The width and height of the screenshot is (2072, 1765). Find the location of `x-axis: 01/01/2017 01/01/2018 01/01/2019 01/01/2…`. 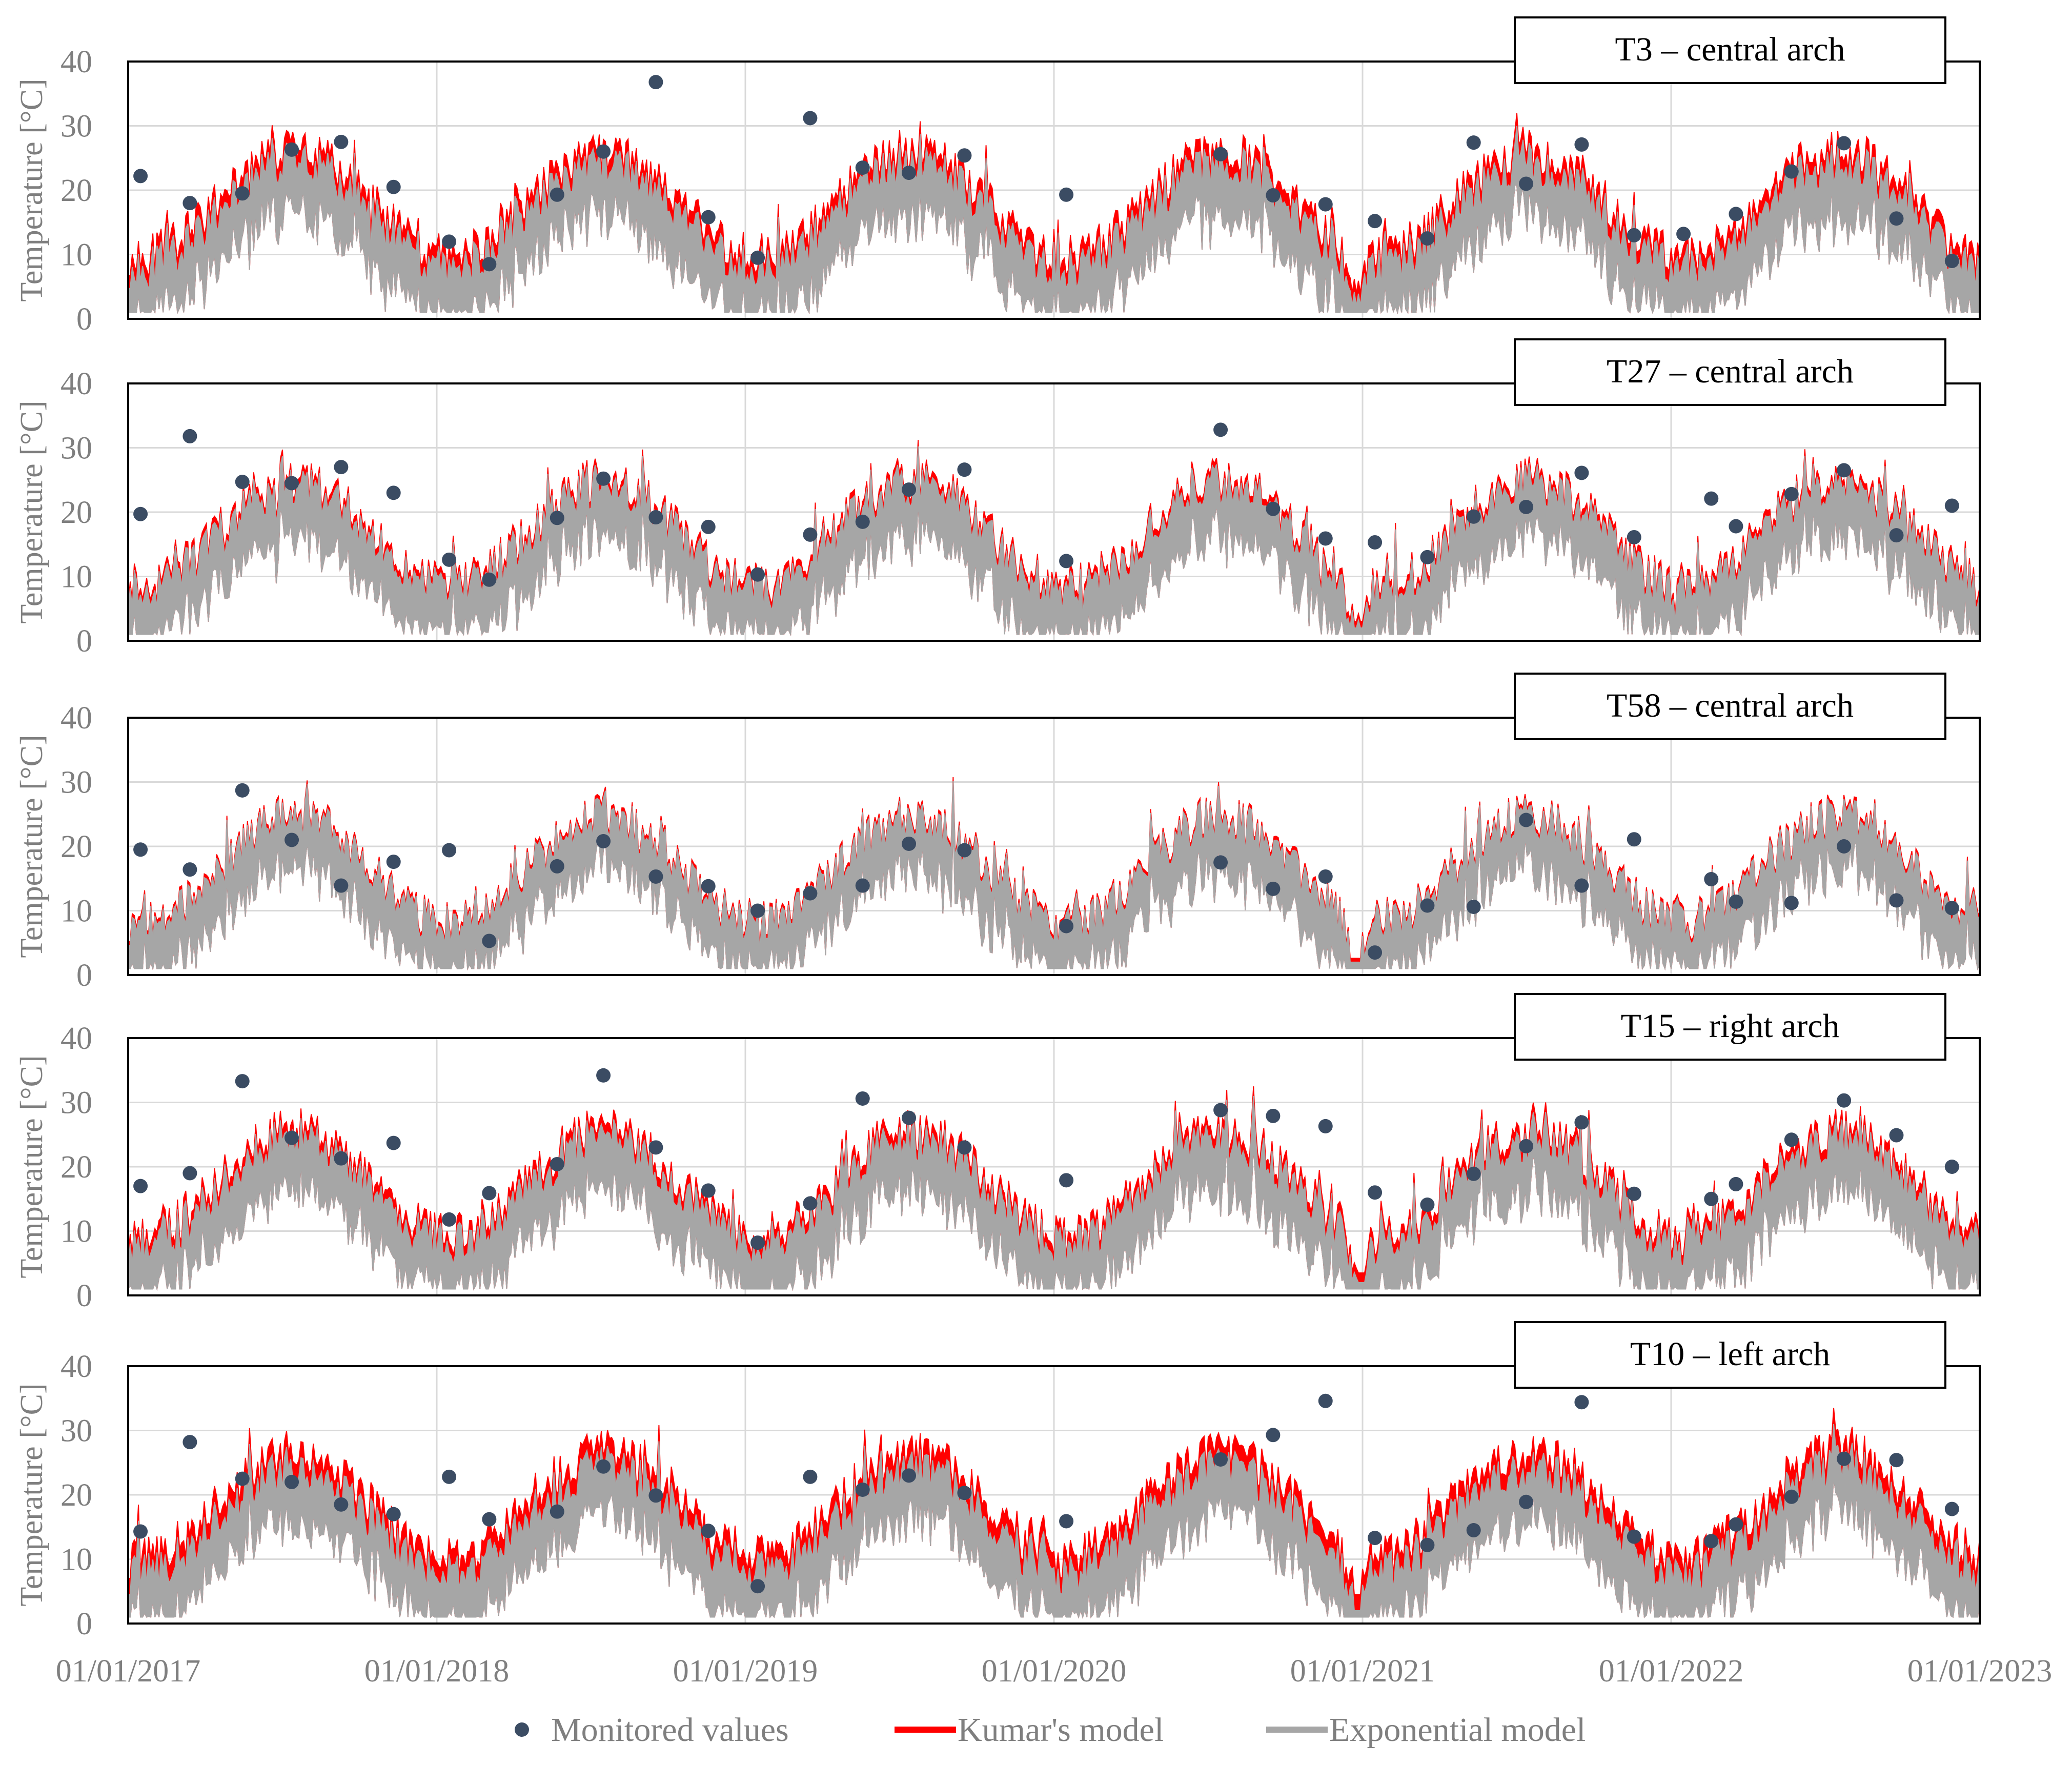

x-axis: 01/01/2017 01/01/2018 01/01/2019 01/01/2… is located at coordinates (1054, 1671).